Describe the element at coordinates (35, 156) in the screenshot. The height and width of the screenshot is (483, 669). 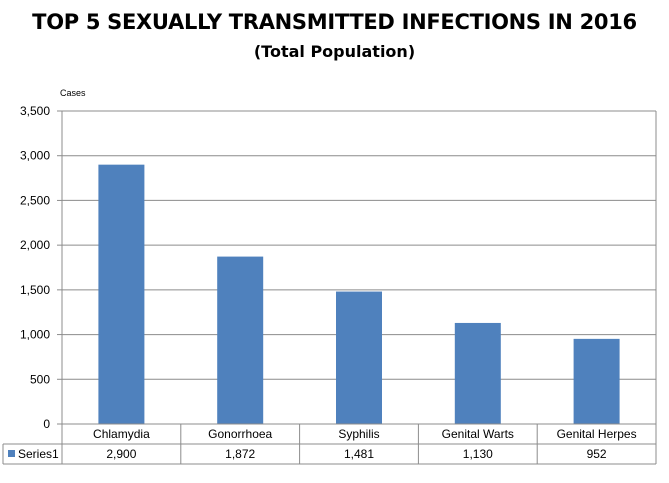
I see `y-tick-label: 3,000` at that location.